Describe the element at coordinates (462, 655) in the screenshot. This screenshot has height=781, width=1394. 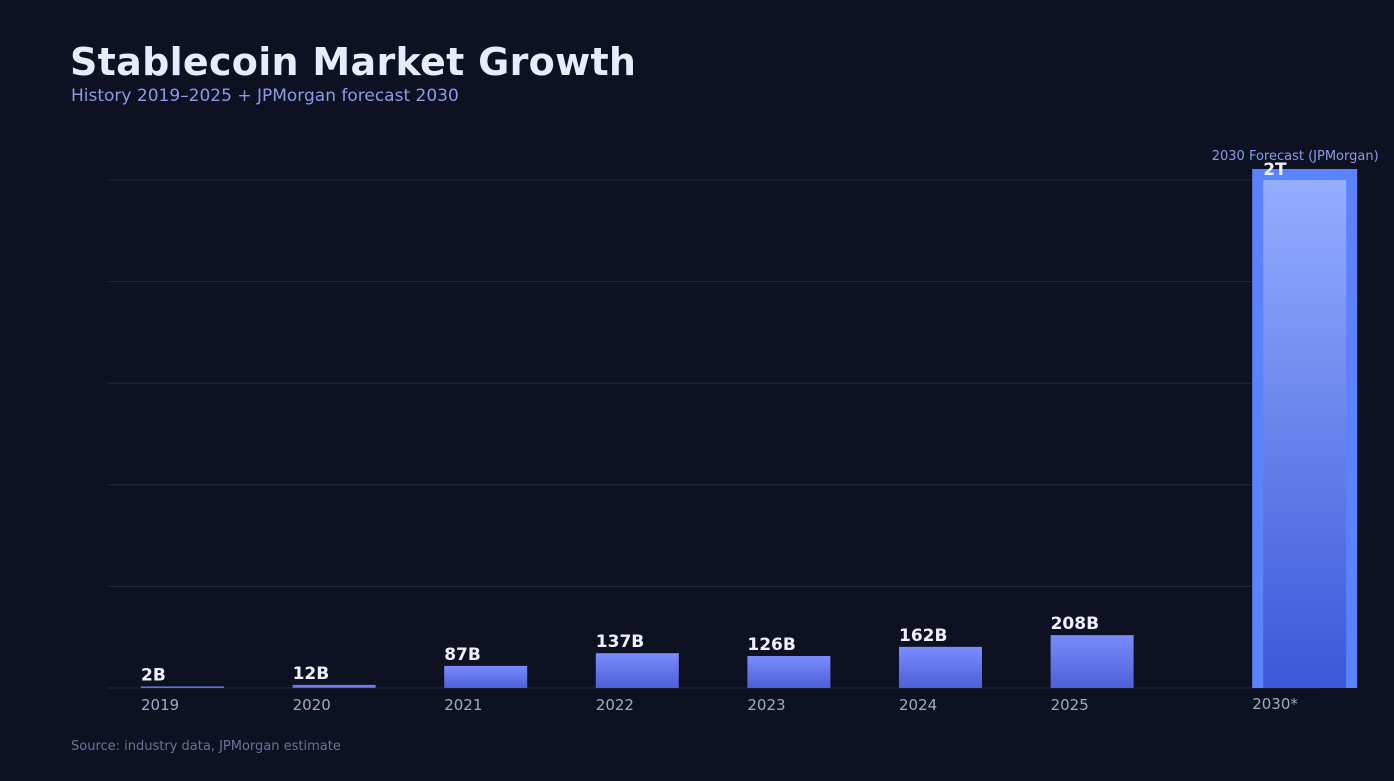
I see `value-label-2021: 87B` at that location.